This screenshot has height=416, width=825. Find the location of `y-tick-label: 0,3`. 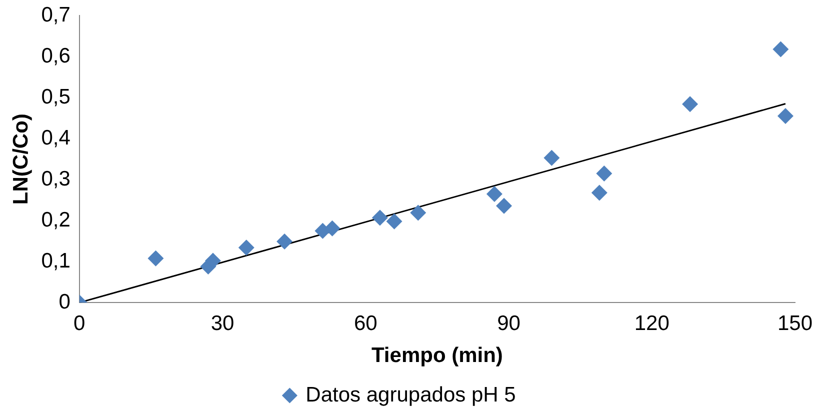

y-tick-label: 0,3 is located at coordinates (55, 178).